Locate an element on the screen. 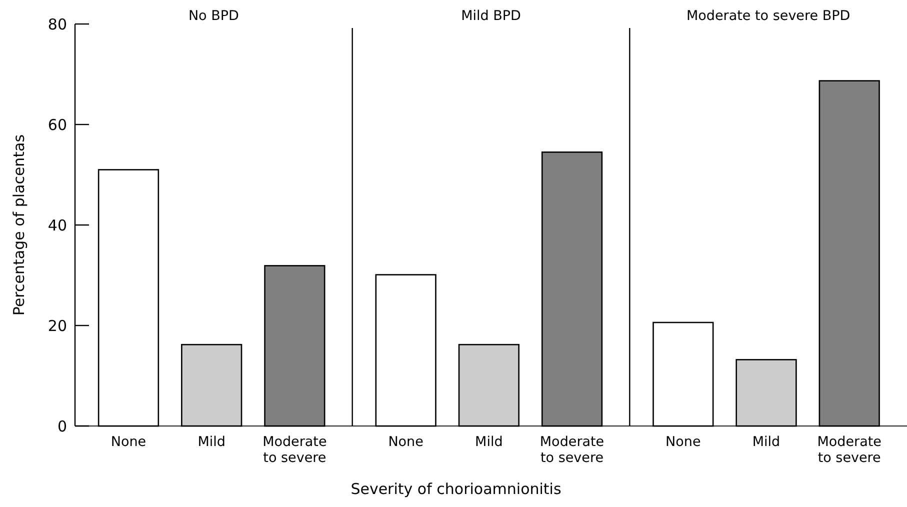  y-tick-label: 40 is located at coordinates (57, 225).